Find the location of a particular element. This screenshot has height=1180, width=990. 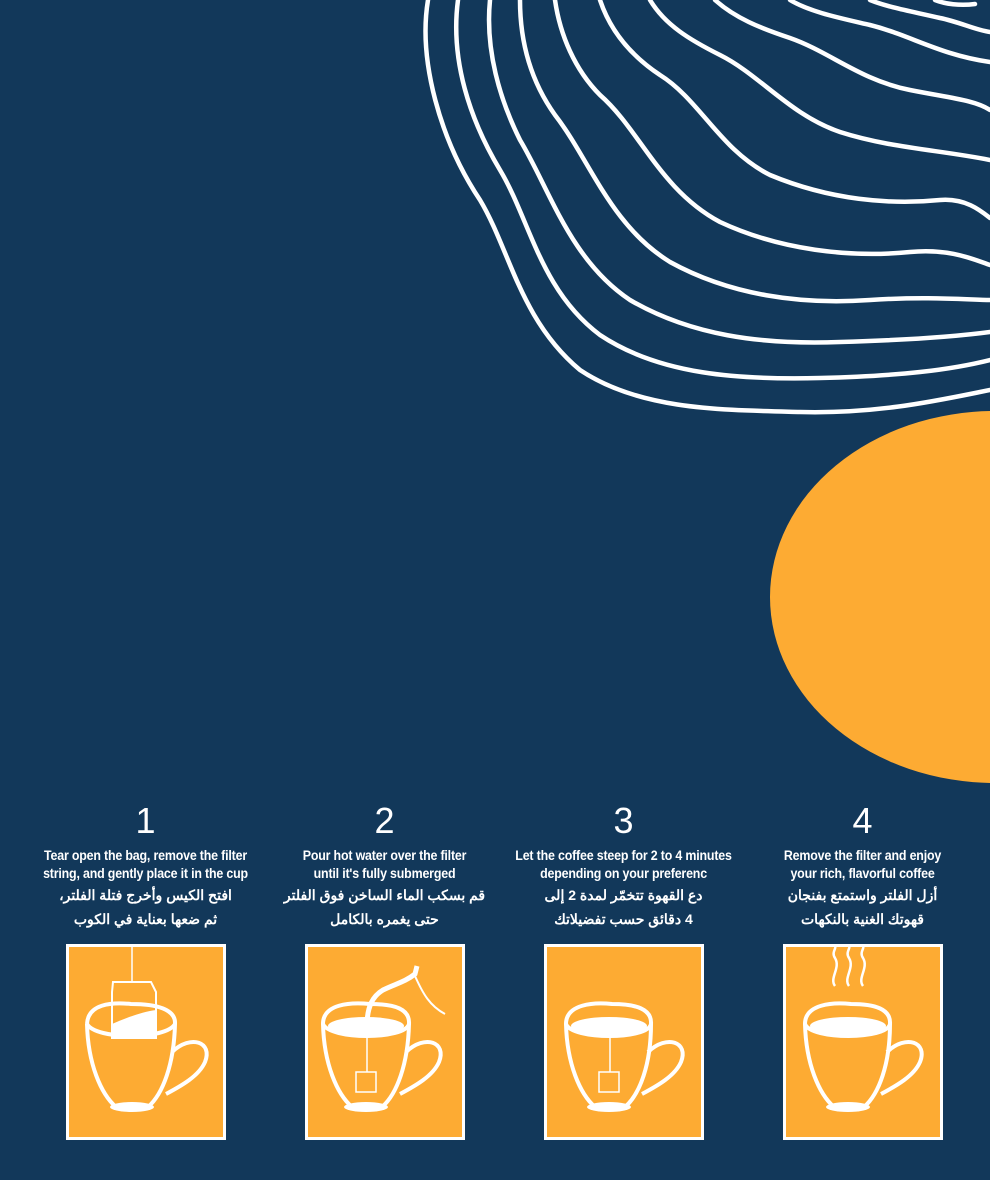

step-text-en-line1: Let the coffee steep for 2 to 4 minutes is located at coordinates (623, 855).